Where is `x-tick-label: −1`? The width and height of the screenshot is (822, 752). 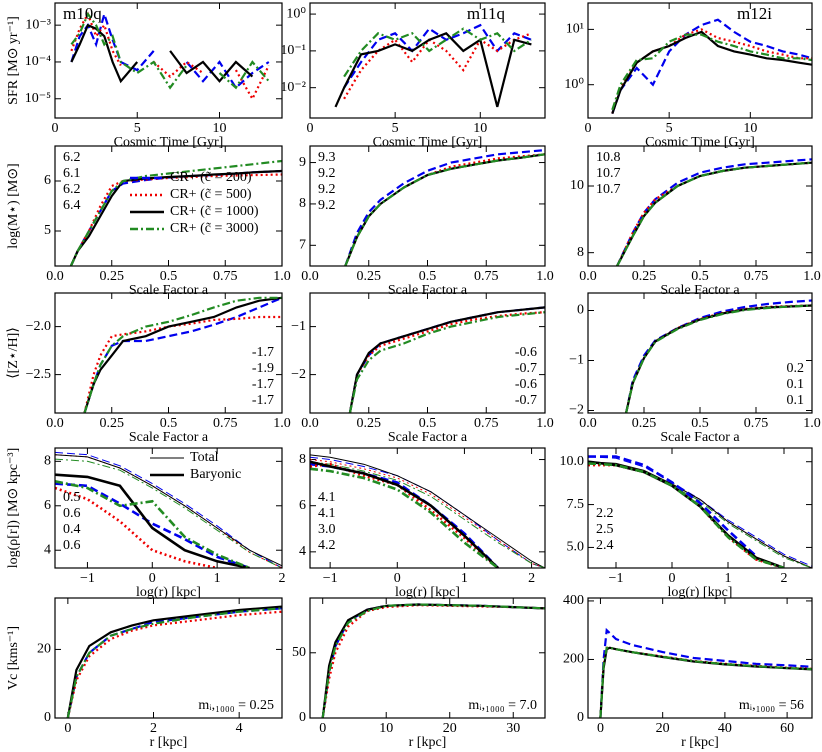 x-tick-label: −1 is located at coordinates (330, 578).